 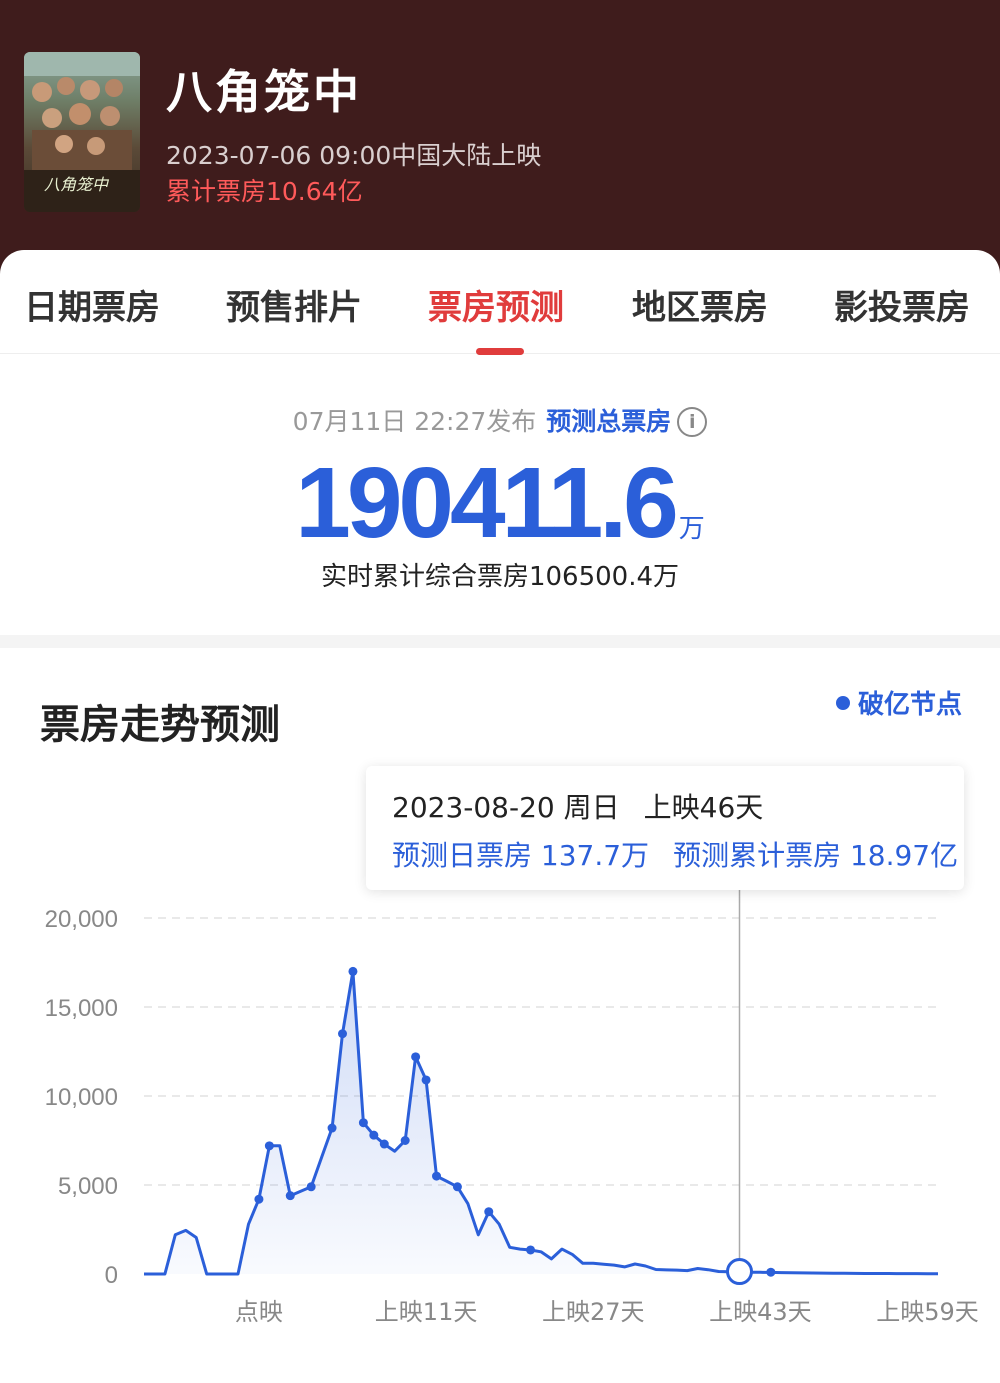 I want to click on tooltip-header: 2023-08-20 周日 上映46天, so click(x=577, y=806).